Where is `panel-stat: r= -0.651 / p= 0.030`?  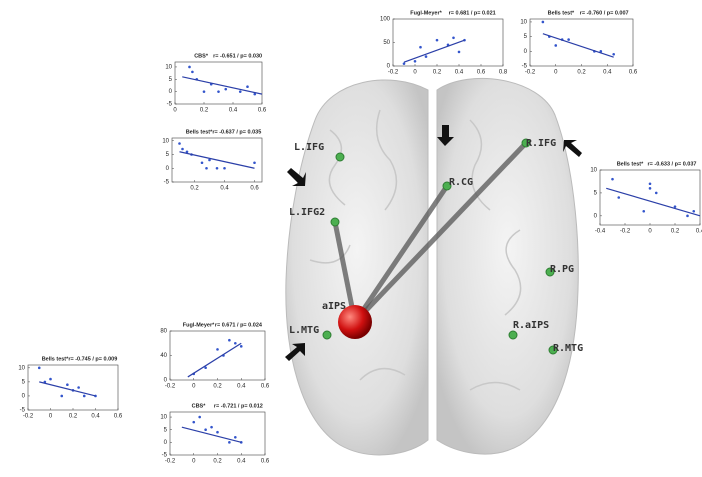 panel-stat: r= -0.651 / p= 0.030 is located at coordinates (237, 56).